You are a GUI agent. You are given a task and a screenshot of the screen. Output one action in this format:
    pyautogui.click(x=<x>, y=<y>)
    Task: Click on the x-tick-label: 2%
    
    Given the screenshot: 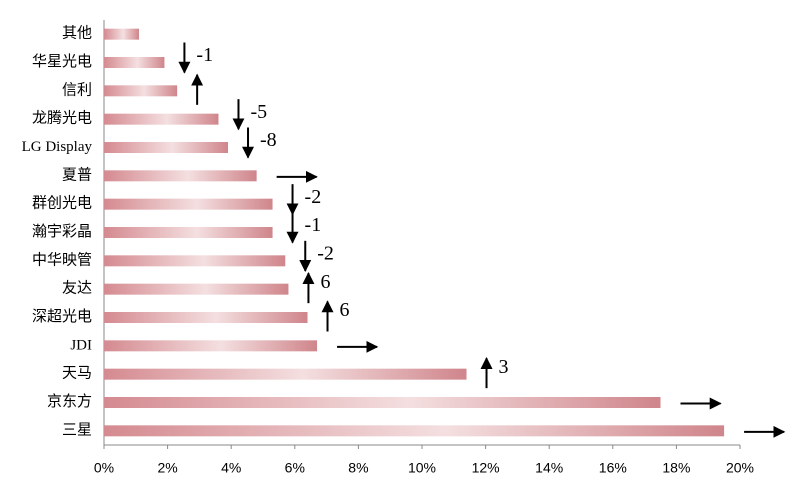 What is the action you would take?
    pyautogui.click(x=167, y=468)
    